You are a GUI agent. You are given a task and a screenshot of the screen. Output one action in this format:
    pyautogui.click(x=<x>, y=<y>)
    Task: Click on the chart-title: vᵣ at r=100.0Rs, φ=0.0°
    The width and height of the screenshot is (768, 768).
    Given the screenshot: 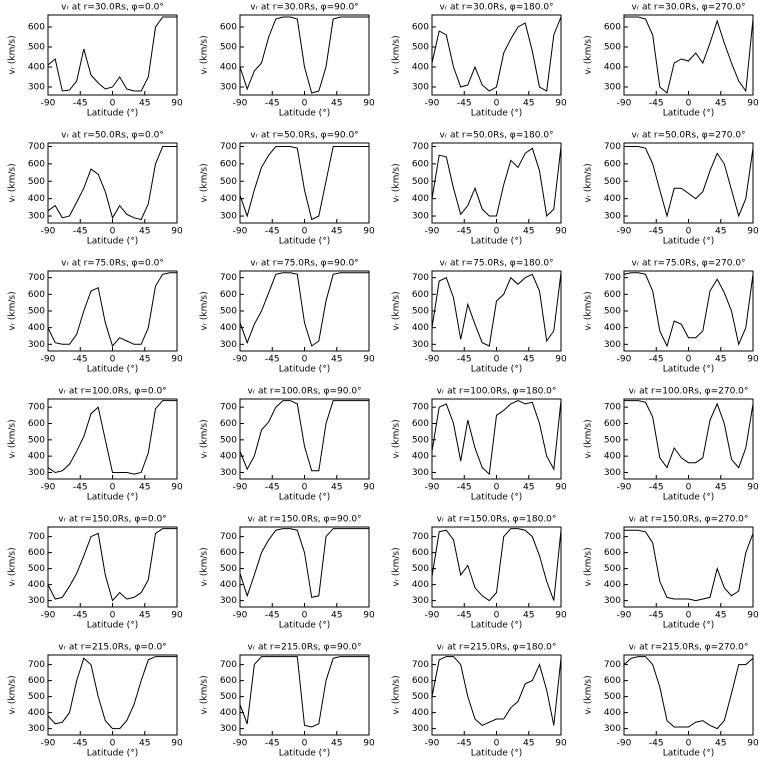 What is the action you would take?
    pyautogui.click(x=112, y=392)
    